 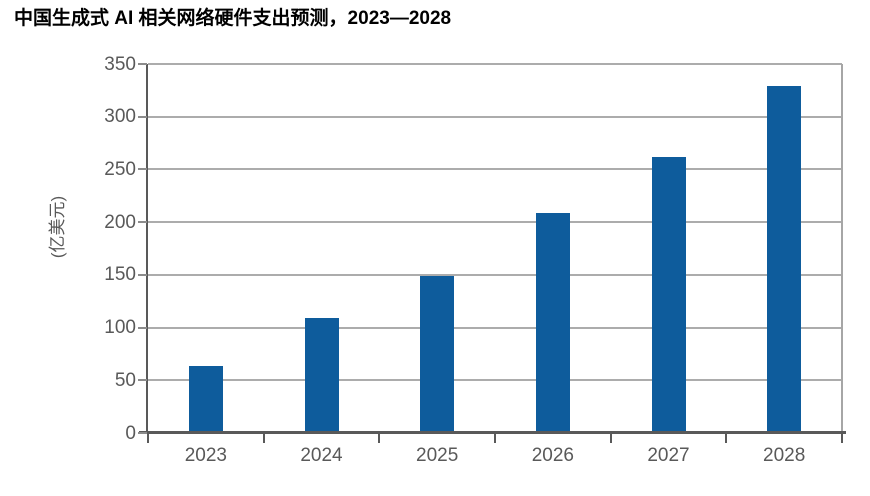 I want to click on y-axis-label-200: 200, so click(x=120, y=222).